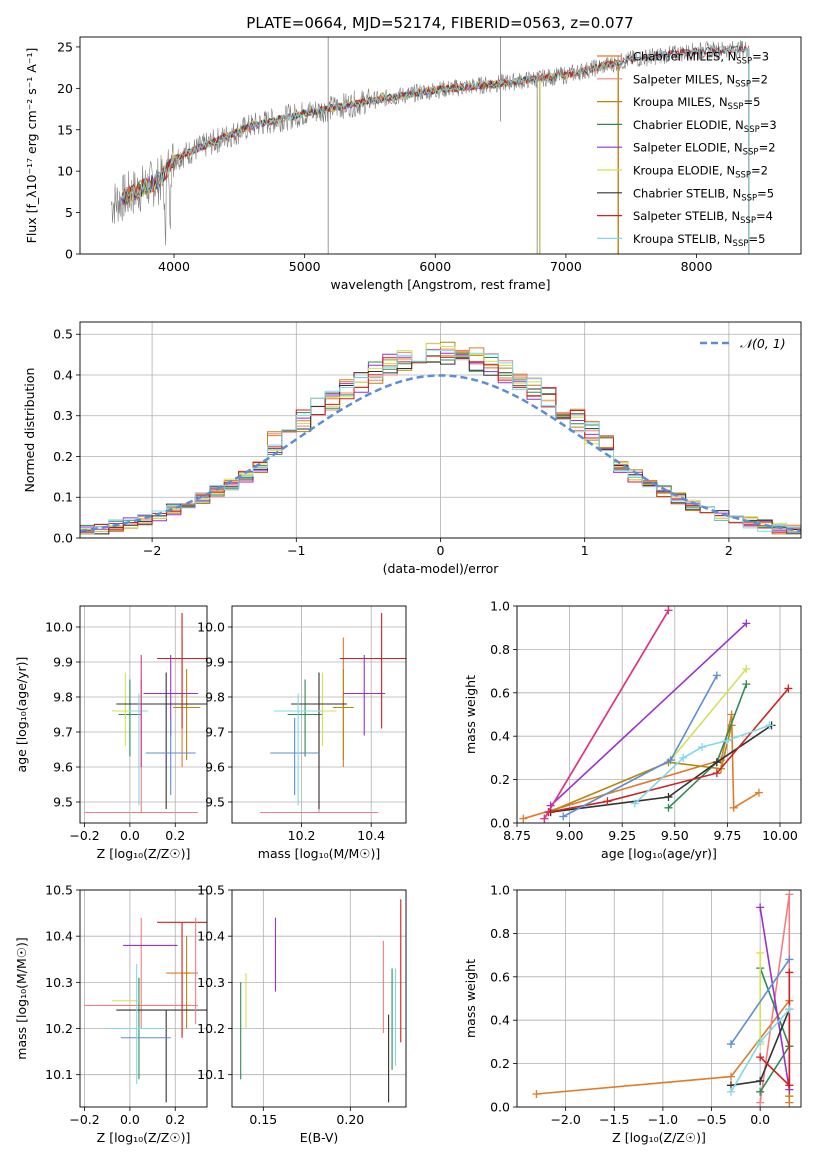  I want to click on x-tick-label: 1, so click(585, 550).